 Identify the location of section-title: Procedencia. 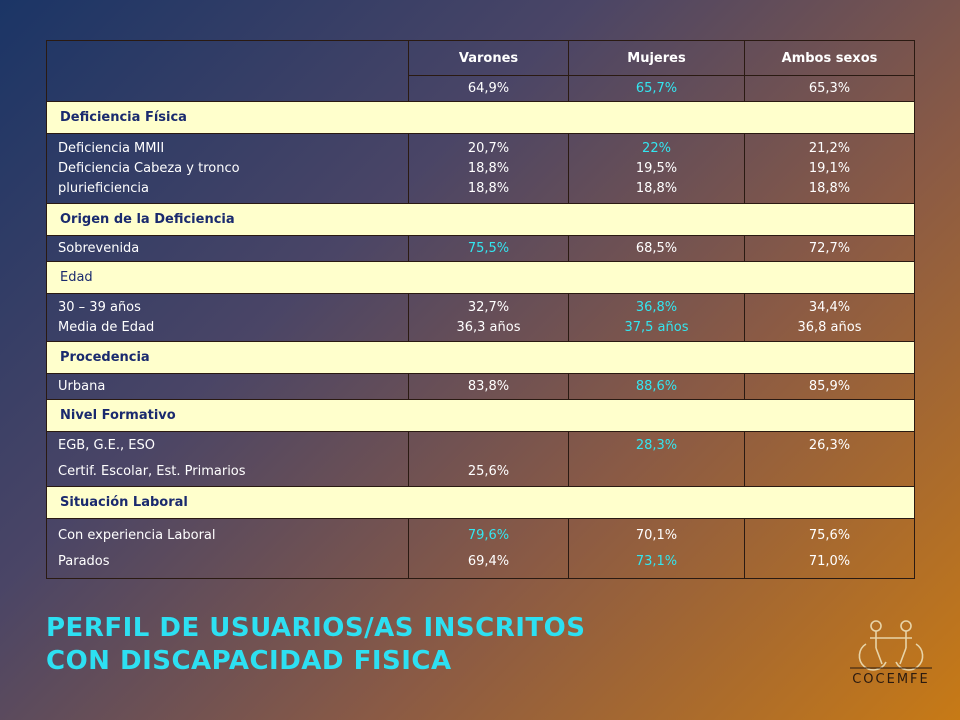
(480, 357).